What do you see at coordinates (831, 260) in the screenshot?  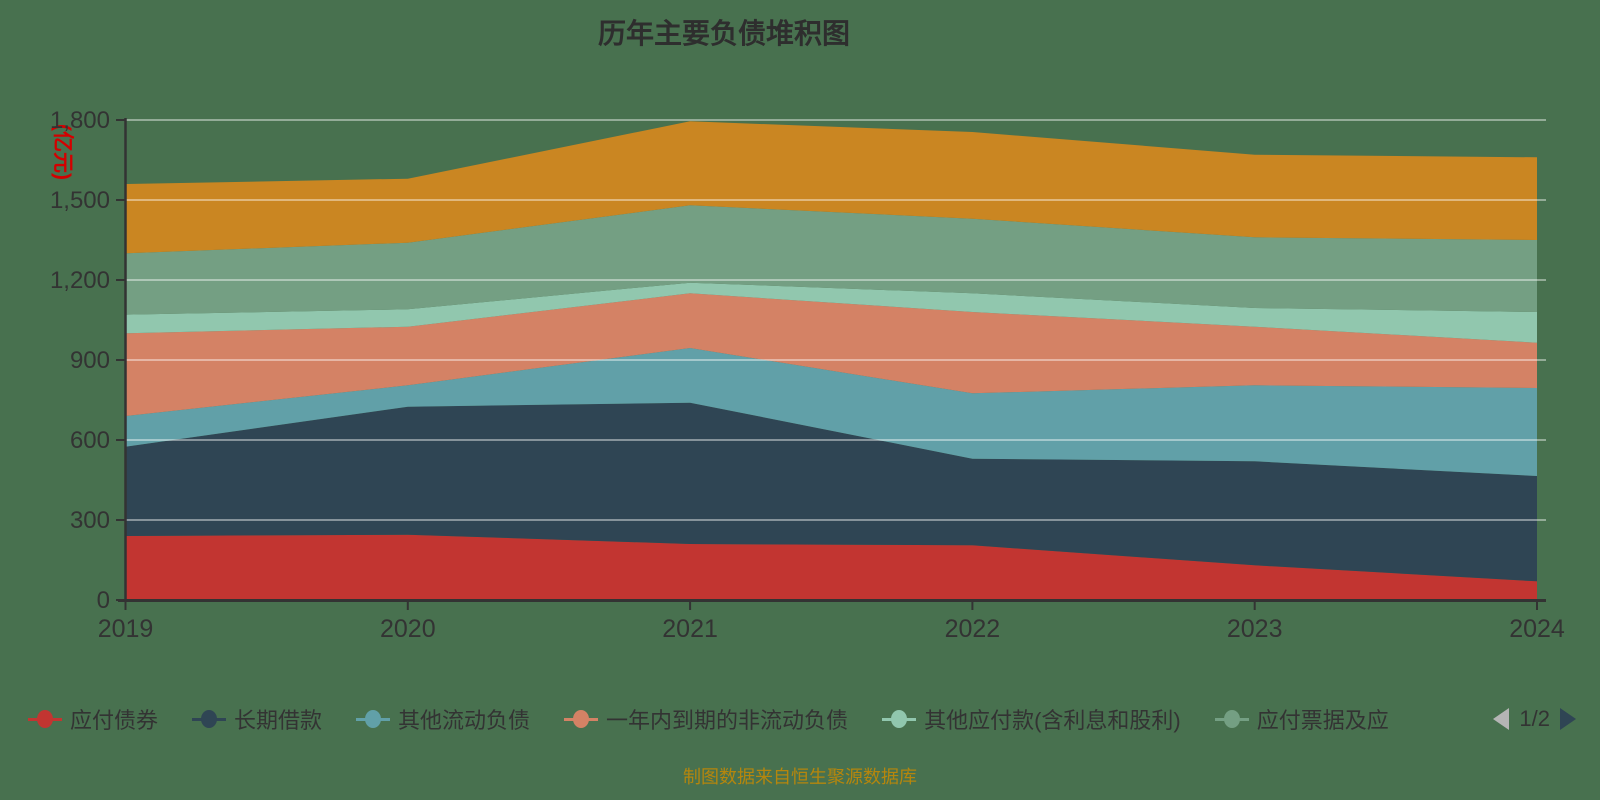 I see `area-series-应付票据及应` at bounding box center [831, 260].